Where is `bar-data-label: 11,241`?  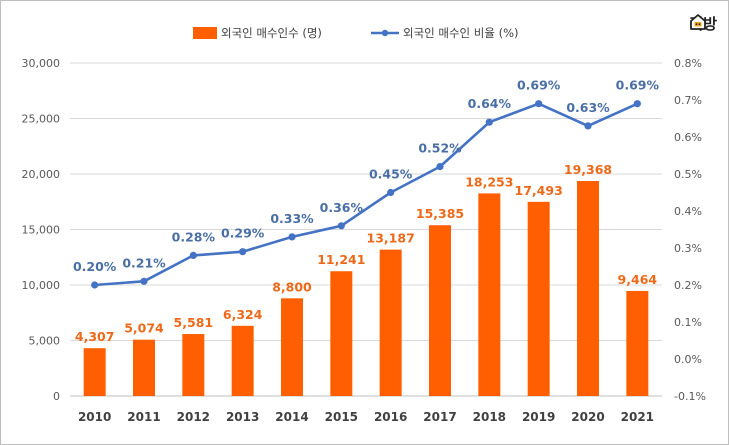
bar-data-label: 11,241 is located at coordinates (341, 259).